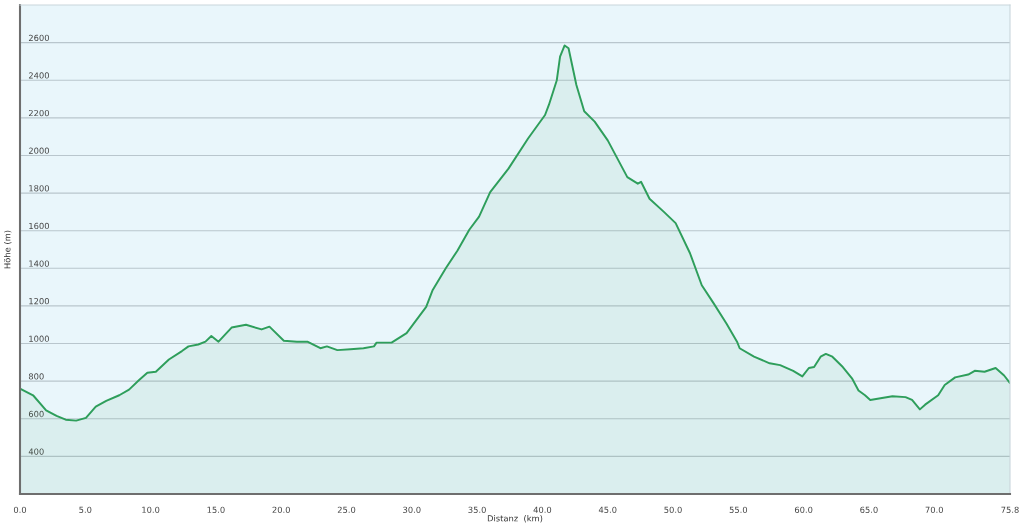 This screenshot has height=527, width=1024. What do you see at coordinates (673, 509) in the screenshot?
I see `x-tick-label: 50.0` at bounding box center [673, 509].